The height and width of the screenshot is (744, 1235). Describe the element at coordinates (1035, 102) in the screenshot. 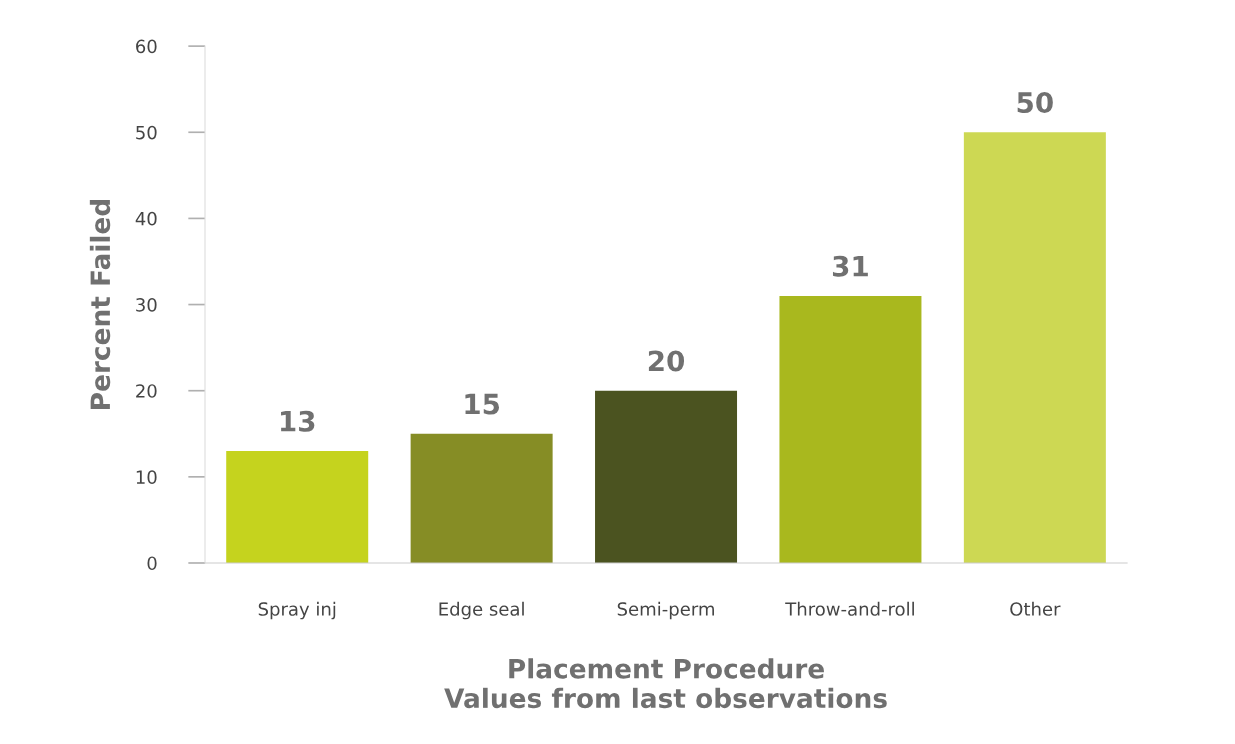

I see `data-label: 50` at that location.